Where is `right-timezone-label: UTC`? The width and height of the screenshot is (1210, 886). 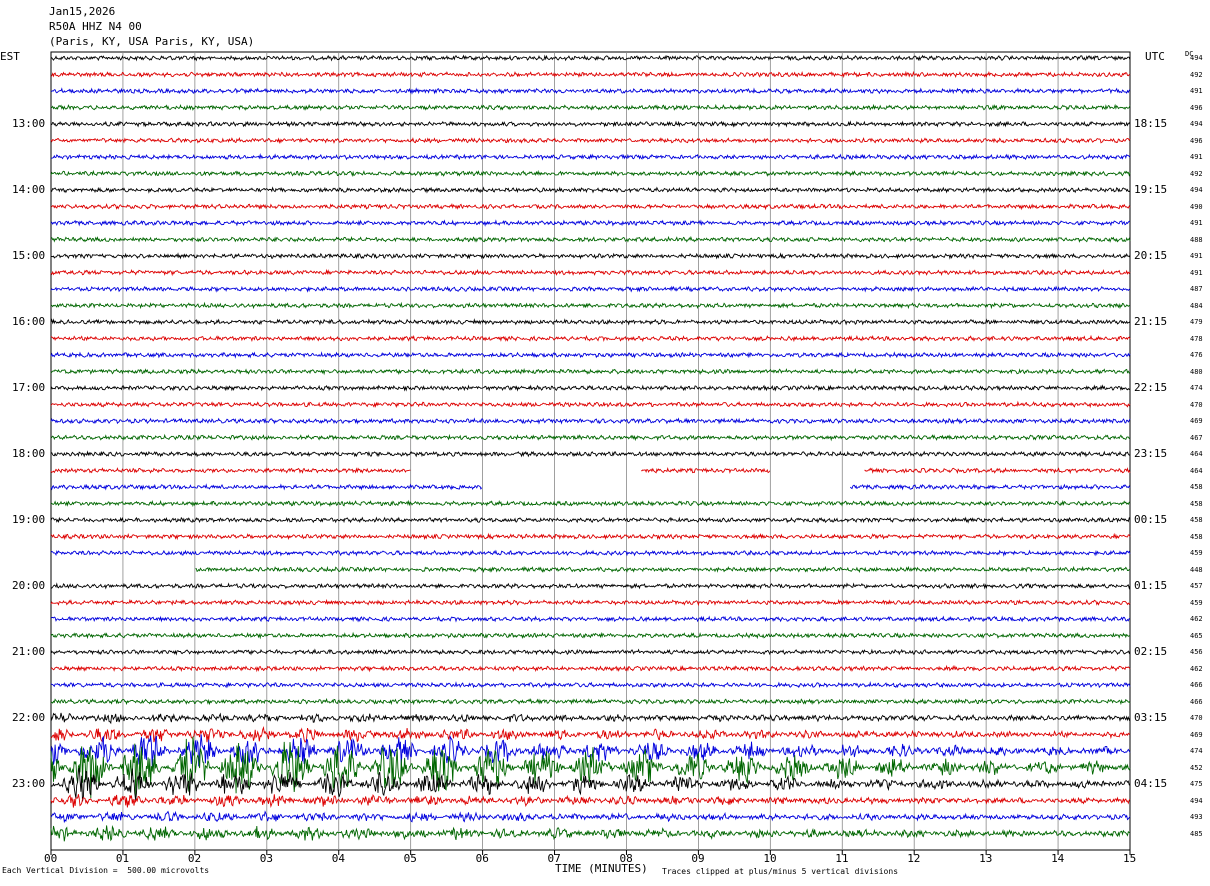
right-timezone-label: UTC is located at coordinates (1155, 56).